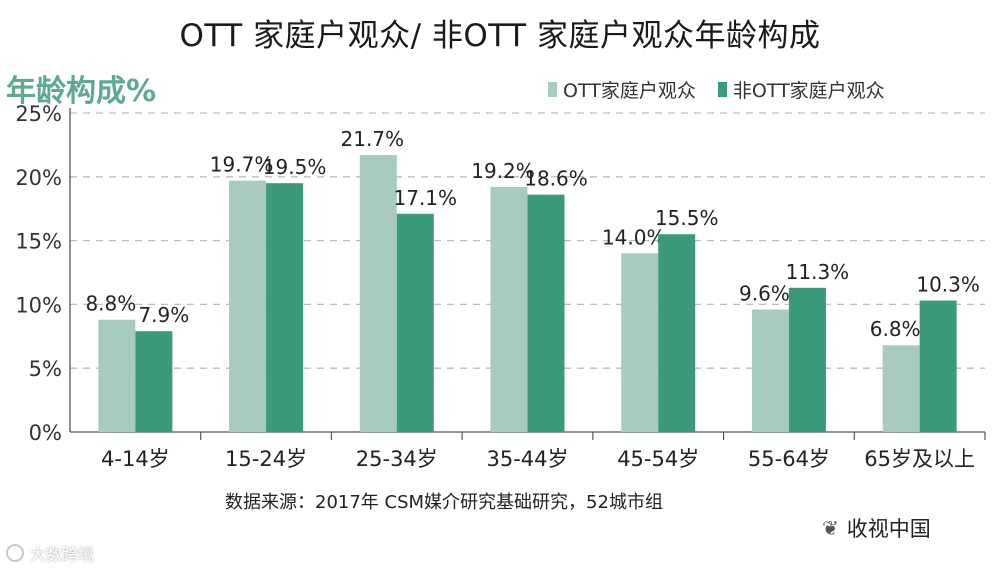 The image size is (1000, 568). I want to click on x-tick-label: 55-64岁, so click(789, 459).